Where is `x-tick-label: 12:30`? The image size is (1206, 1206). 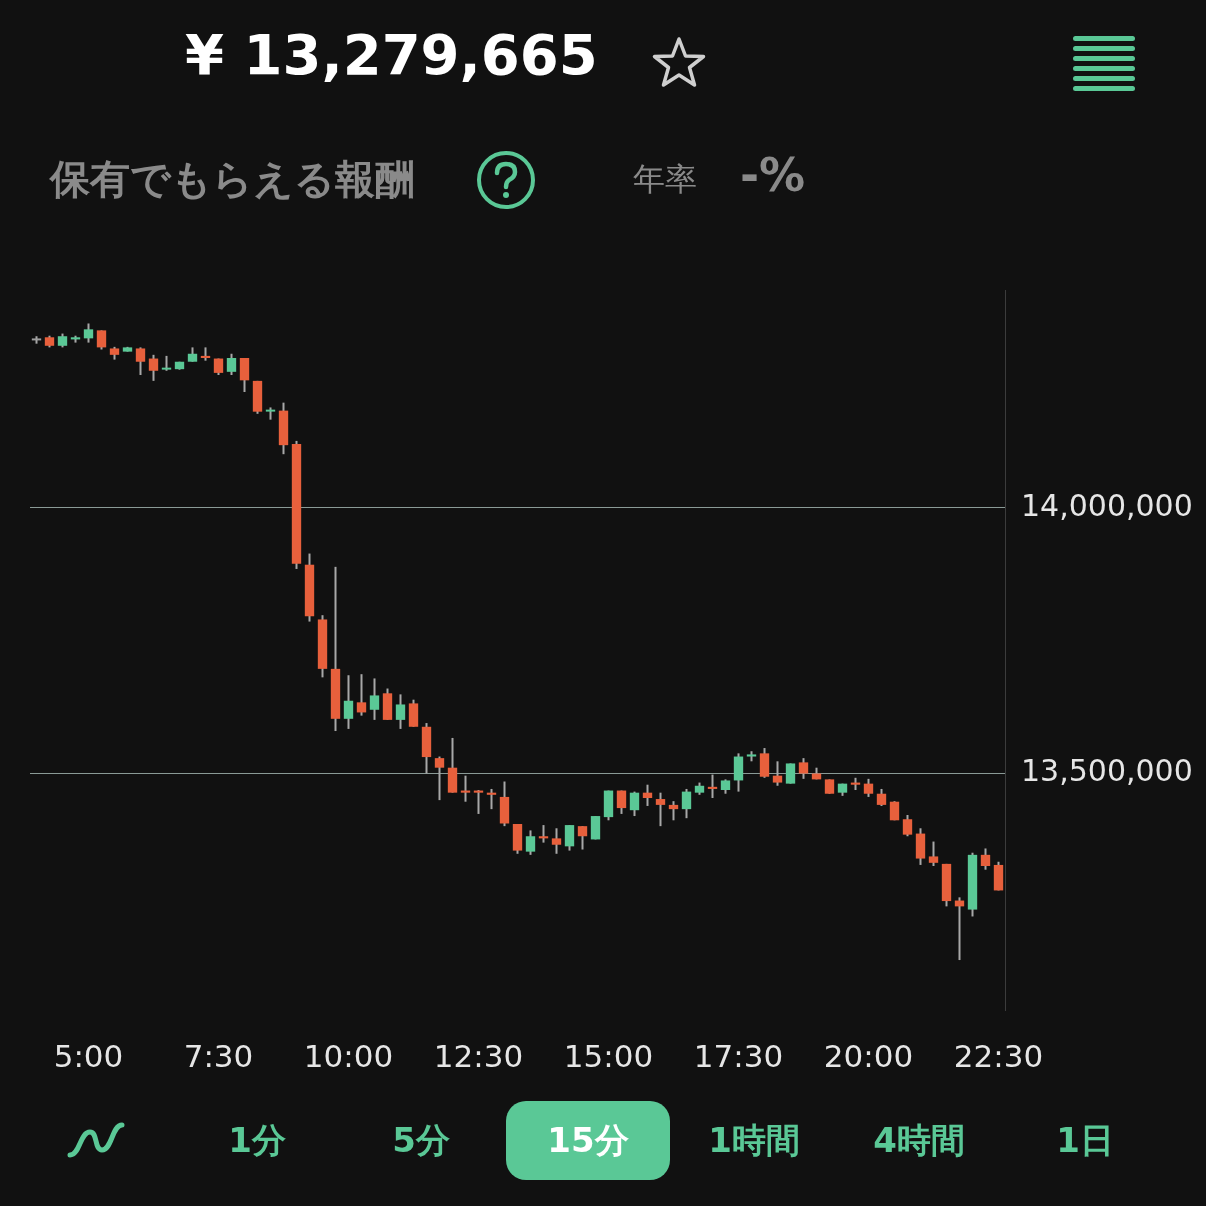
x-tick-label: 12:30 is located at coordinates (478, 1055).